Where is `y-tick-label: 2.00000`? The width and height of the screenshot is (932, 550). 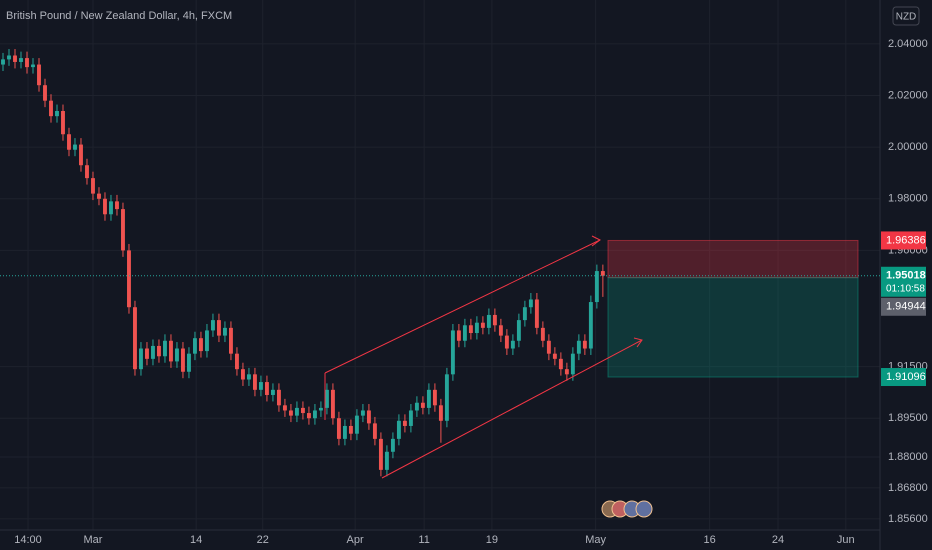
y-tick-label: 2.00000 is located at coordinates (908, 147).